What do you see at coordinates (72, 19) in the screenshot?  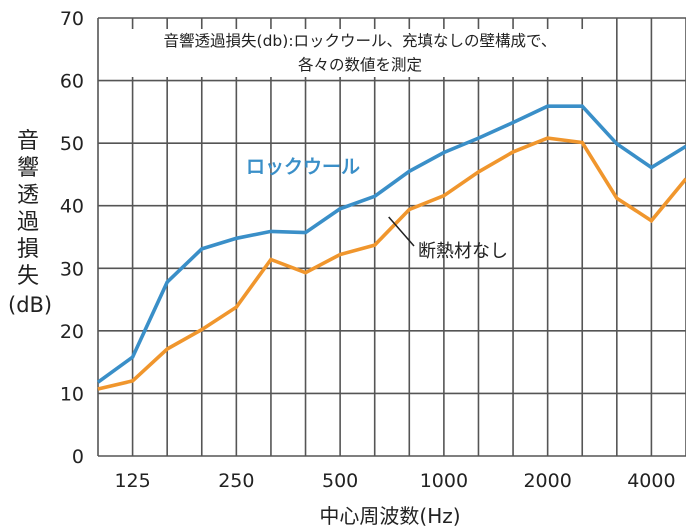 I see `y-tick-label: 70` at bounding box center [72, 19].